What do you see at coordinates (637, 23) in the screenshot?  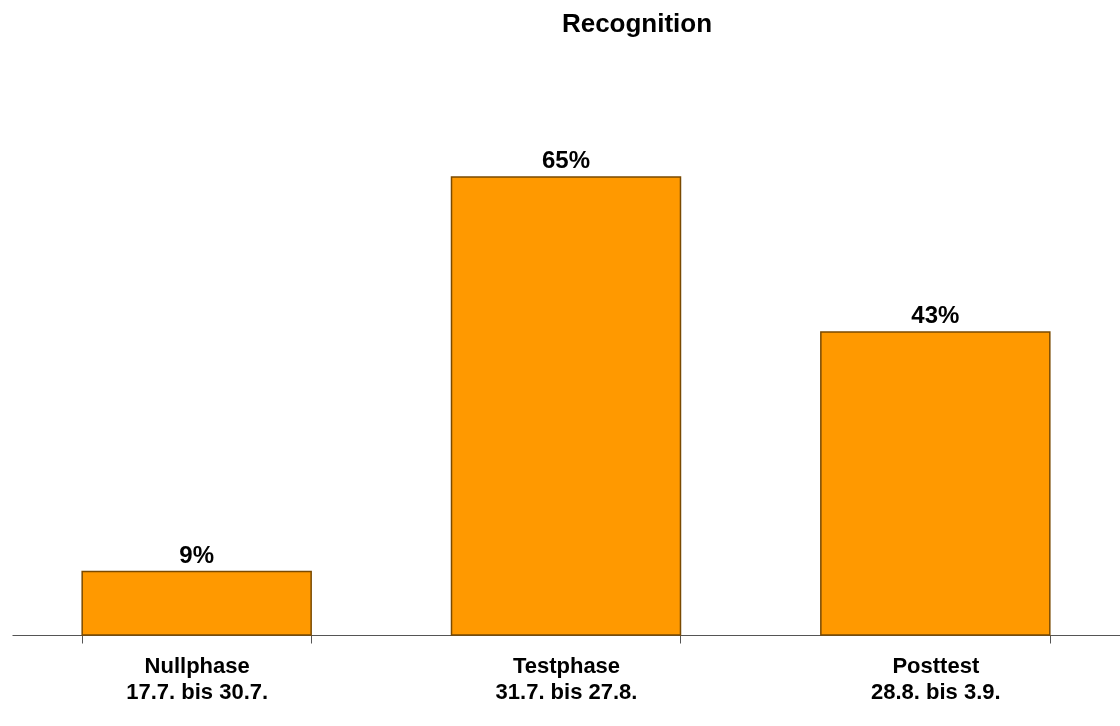 I see `chart-title: Recognition` at bounding box center [637, 23].